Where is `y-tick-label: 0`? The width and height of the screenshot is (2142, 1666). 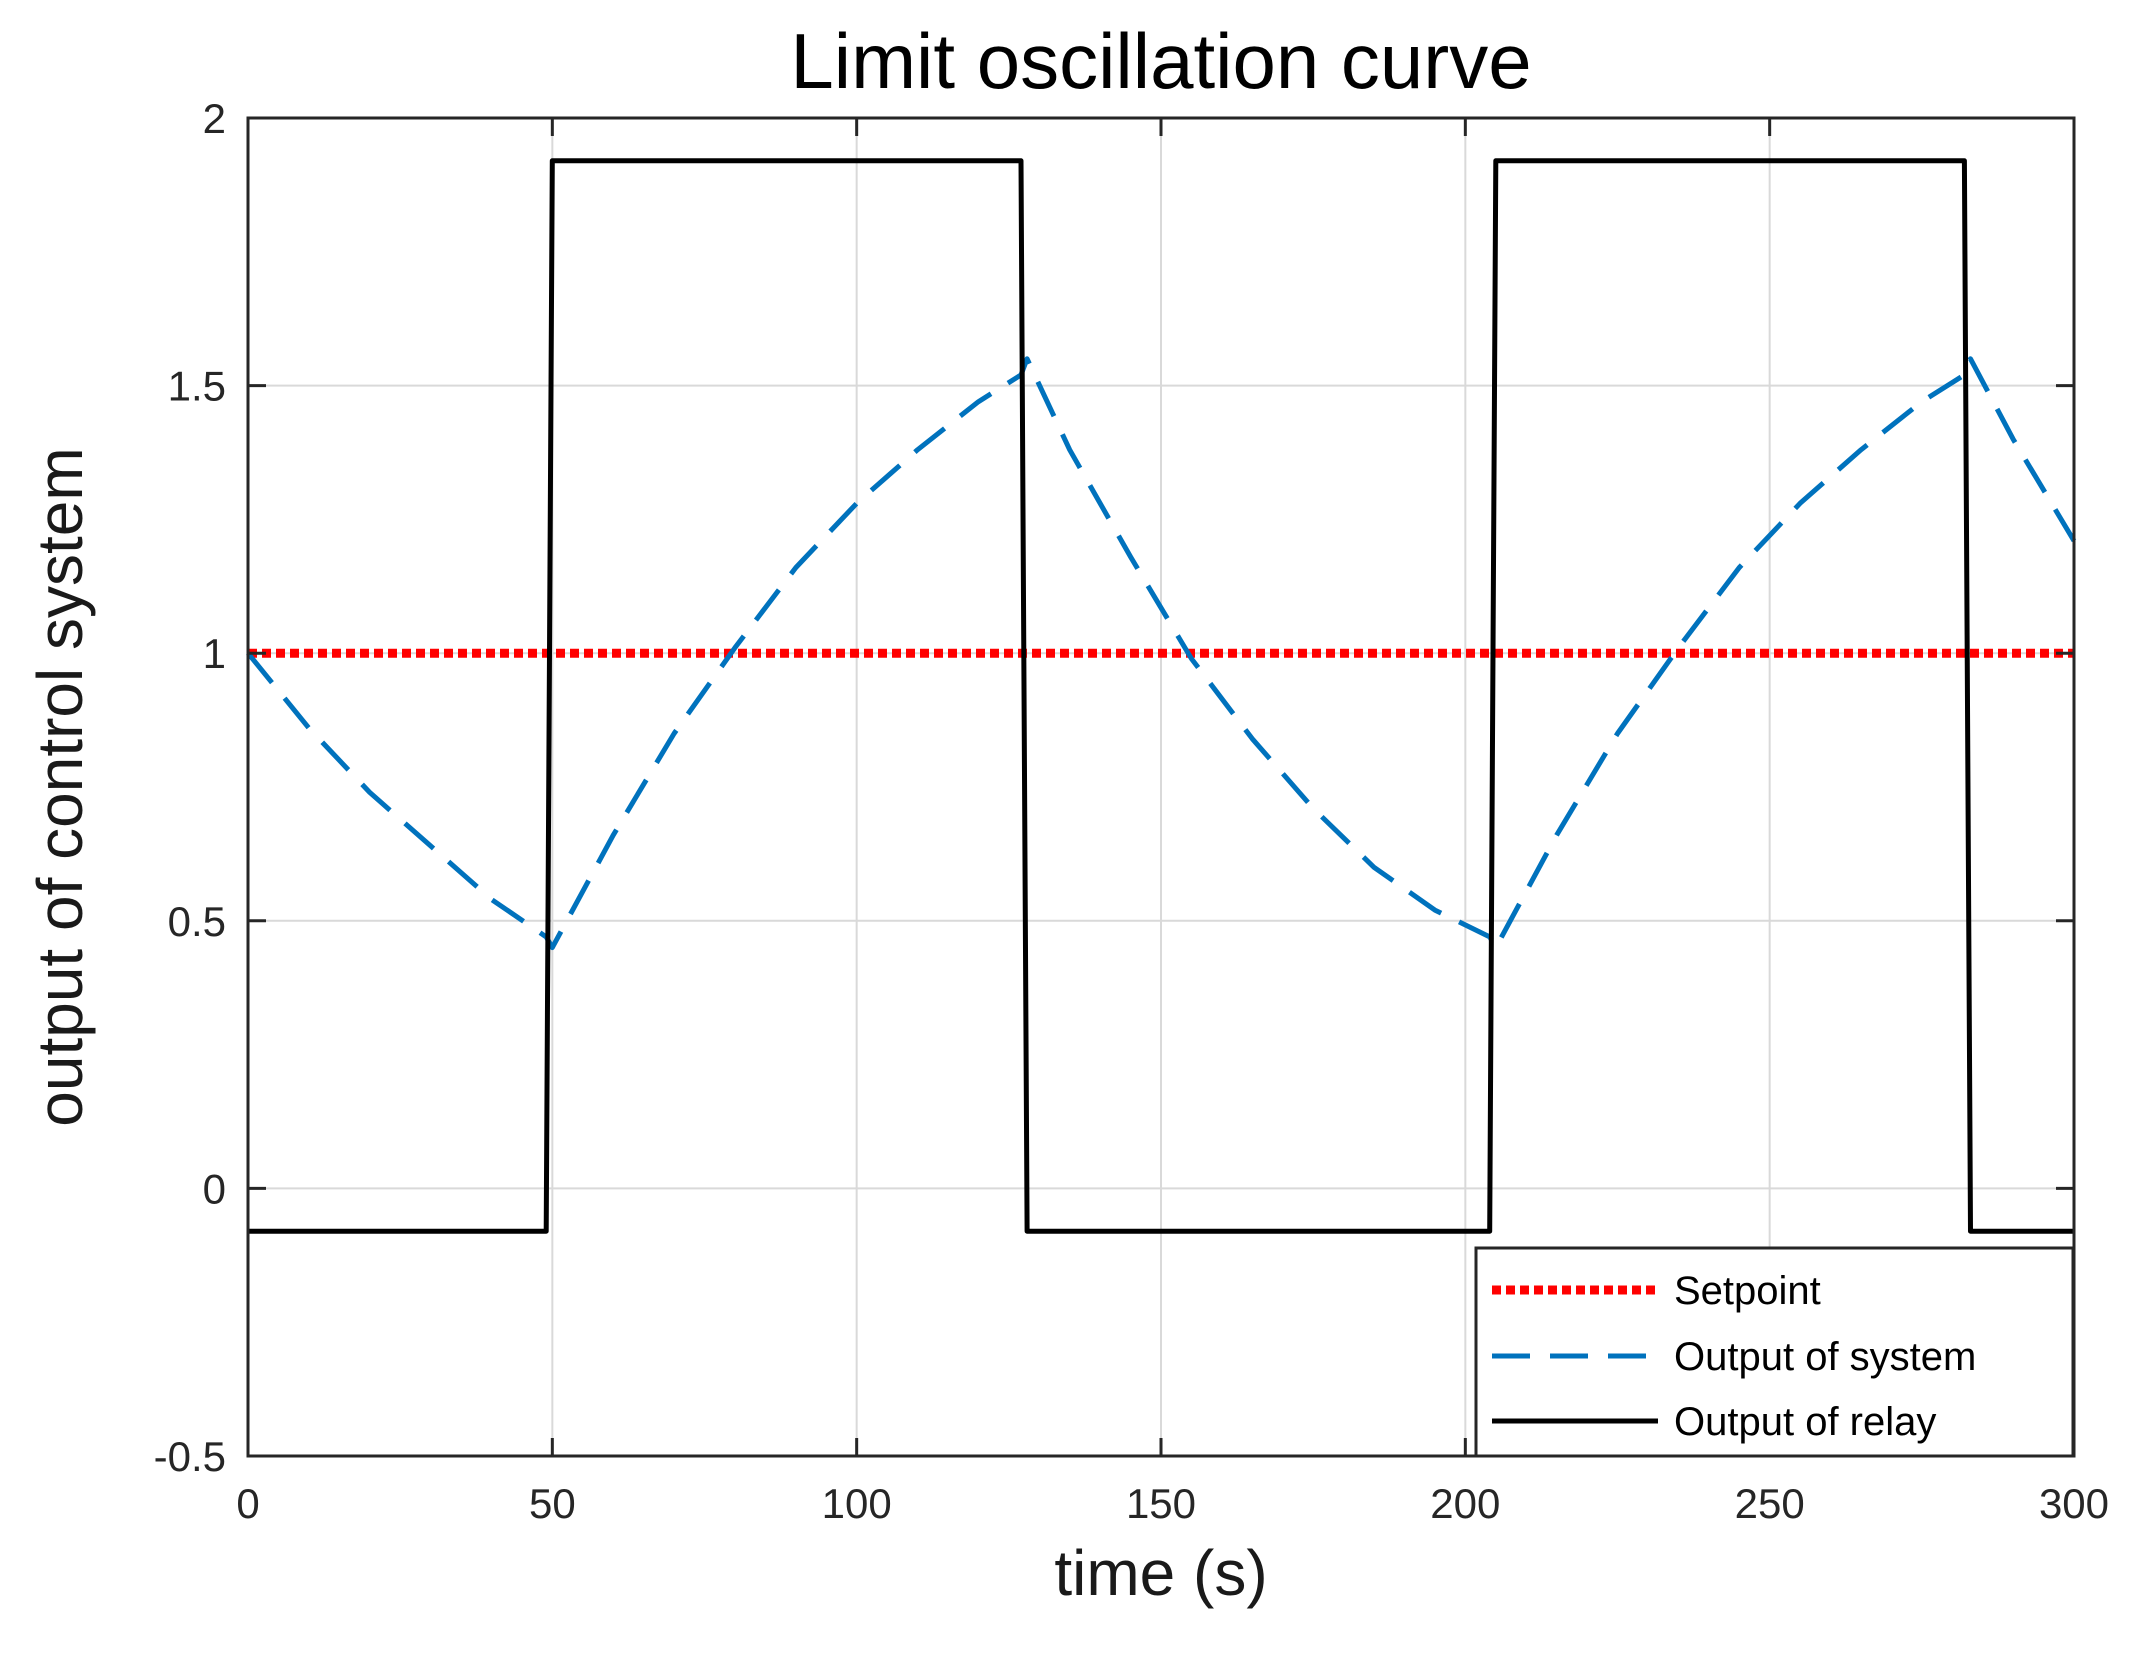
y-tick-label: 0 is located at coordinates (214, 1188).